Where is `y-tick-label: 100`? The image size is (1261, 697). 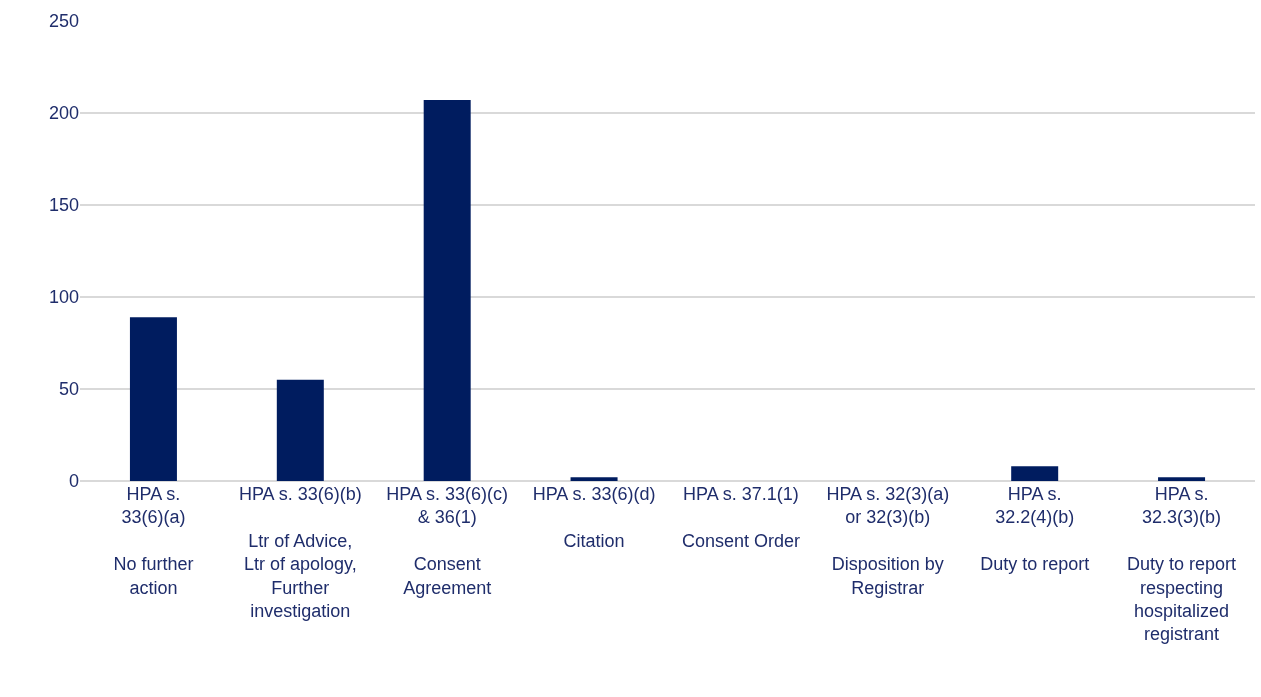 y-tick-label: 100 is located at coordinates (63, 297).